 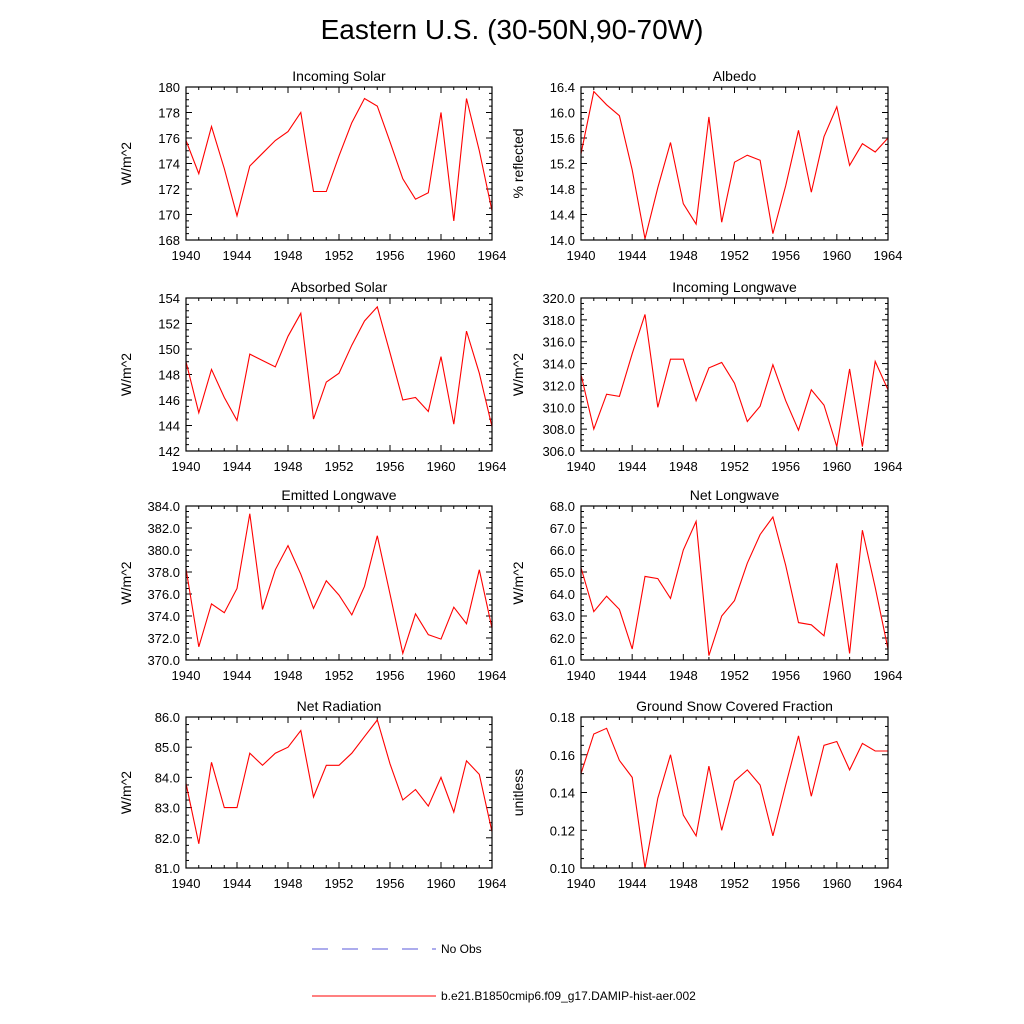 I want to click on y-tick-label: 86.0, so click(x=167, y=717).